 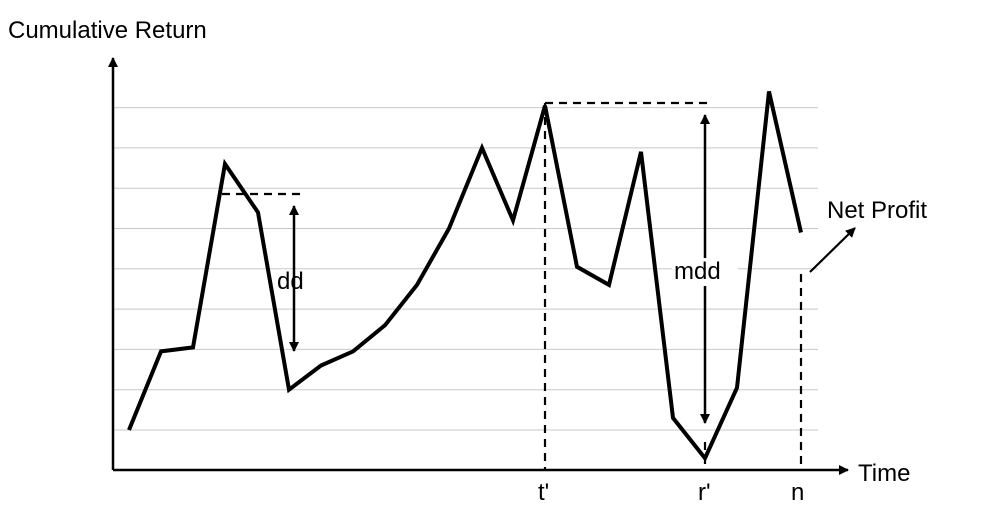 What do you see at coordinates (697, 271) in the screenshot?
I see `mdd-label: mdd` at bounding box center [697, 271].